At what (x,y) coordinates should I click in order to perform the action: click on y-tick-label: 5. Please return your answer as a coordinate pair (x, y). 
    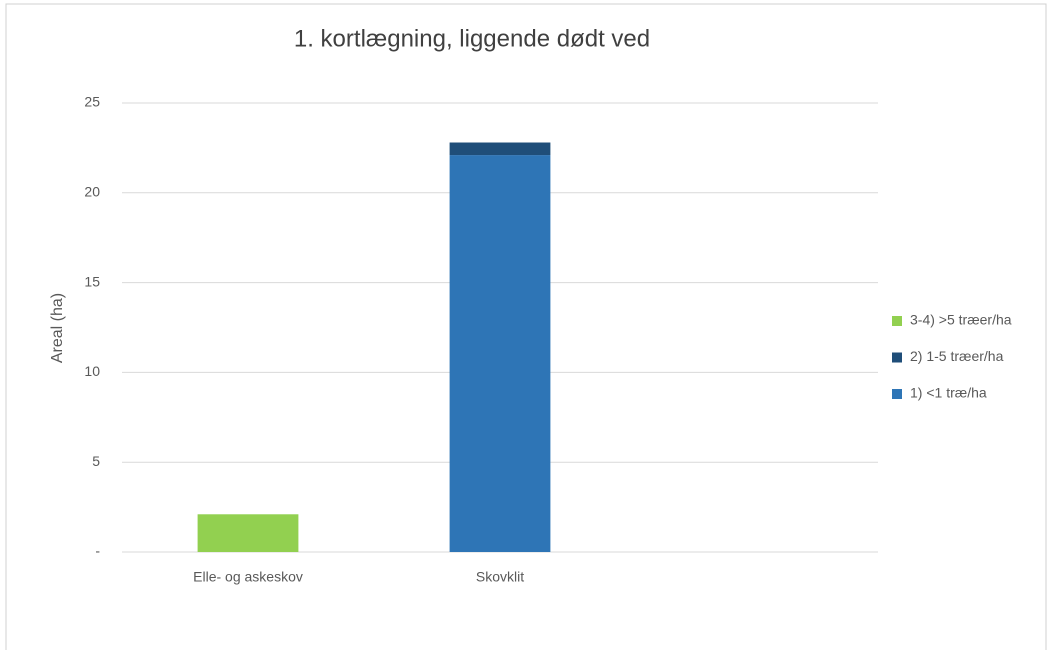
    Looking at the image, I should click on (96, 461).